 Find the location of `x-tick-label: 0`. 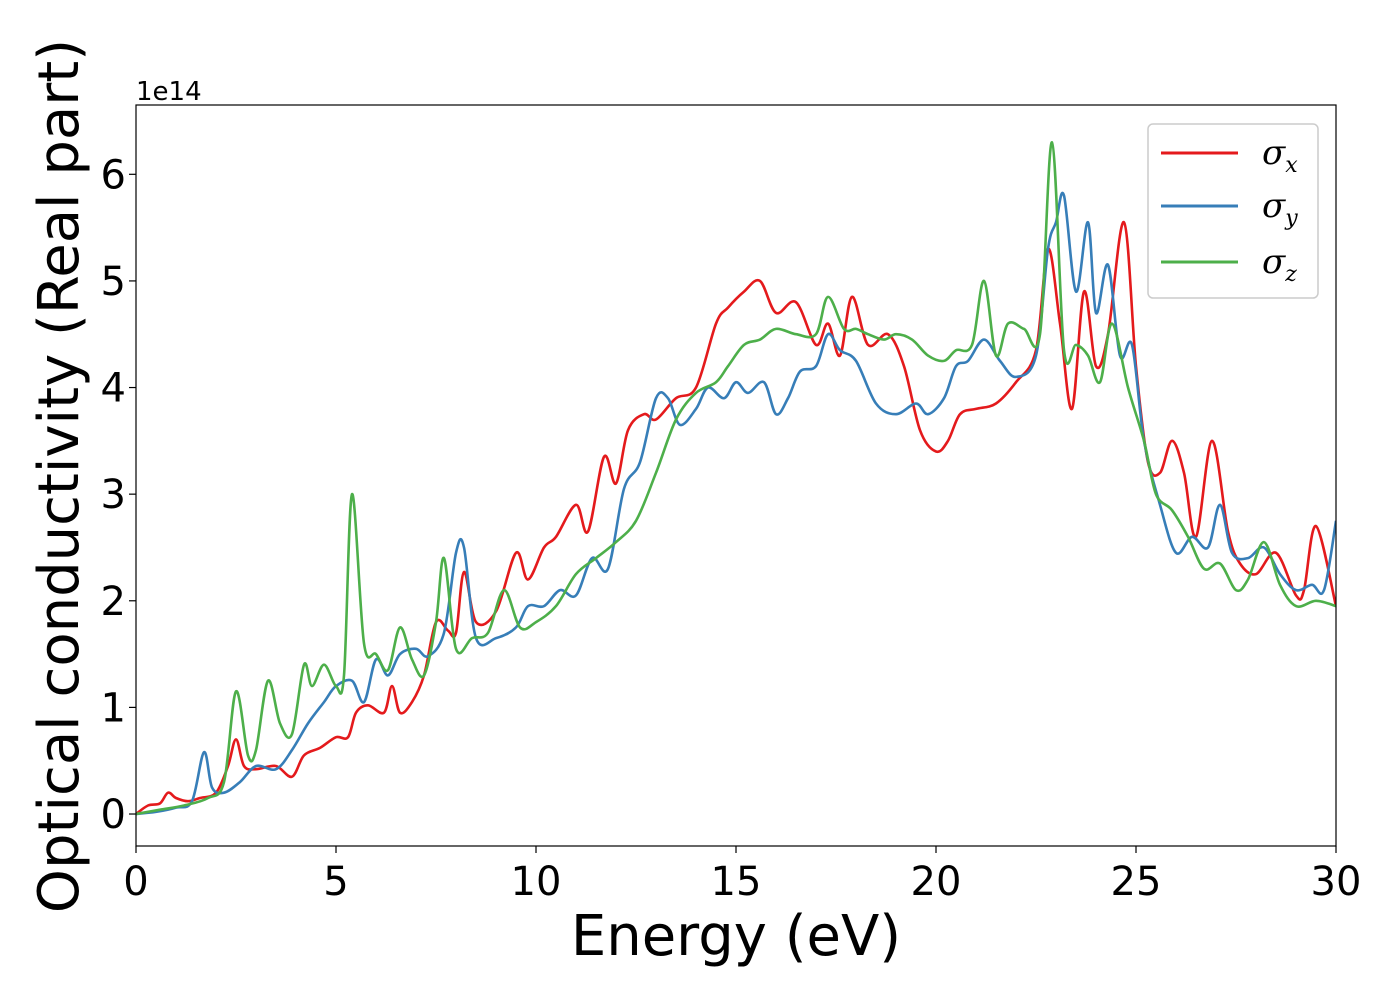

x-tick-label: 0 is located at coordinates (135, 882).